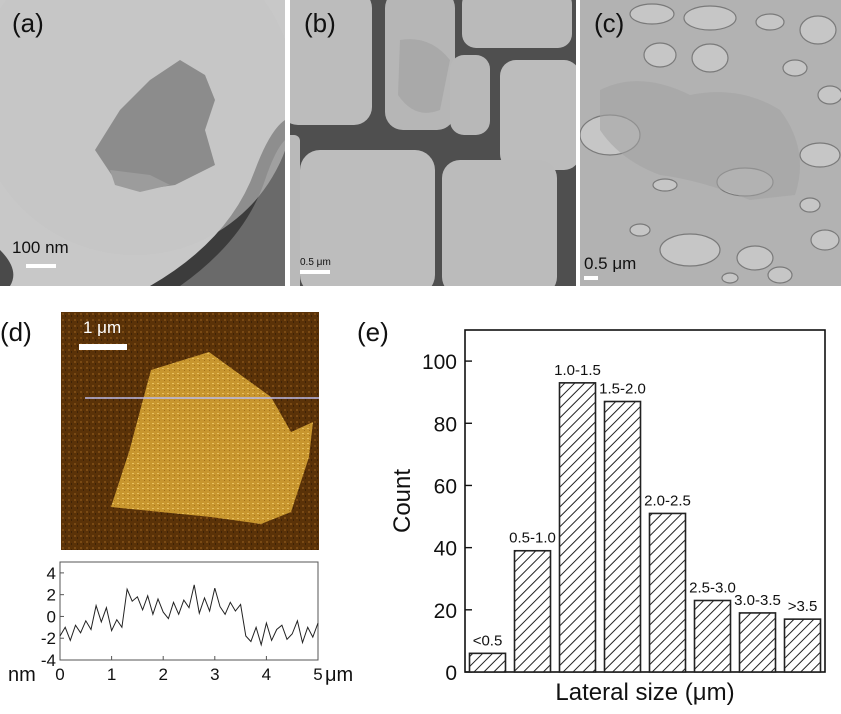 This screenshot has width=841, height=714. Describe the element at coordinates (667, 500) in the screenshot. I see `histogram-bar-label: 2.0-2.5` at that location.